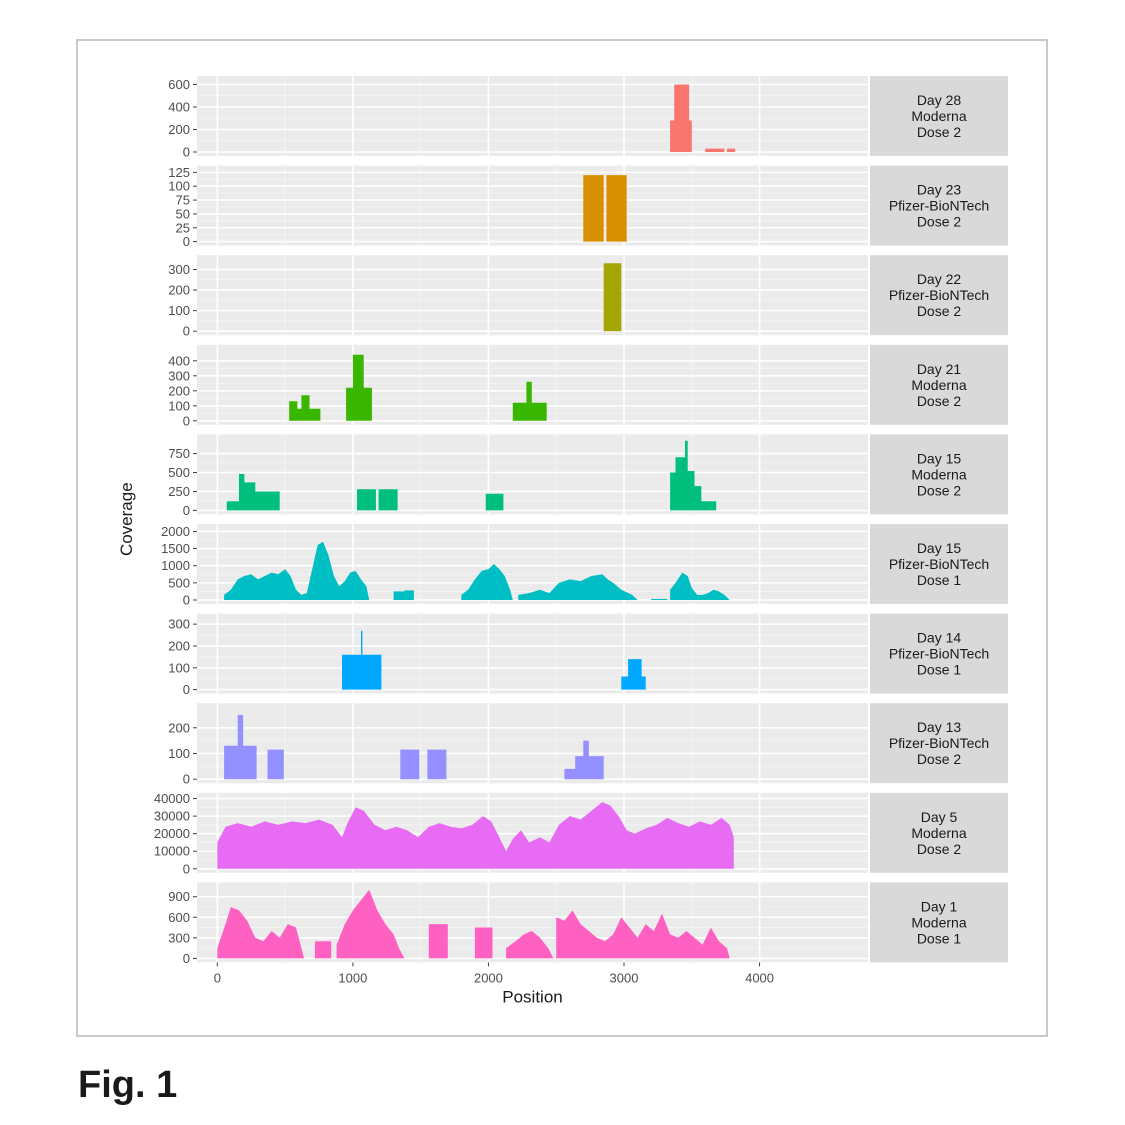 This screenshot has height=1125, width=1125. I want to click on y-tick-label: 50, so click(183, 213).